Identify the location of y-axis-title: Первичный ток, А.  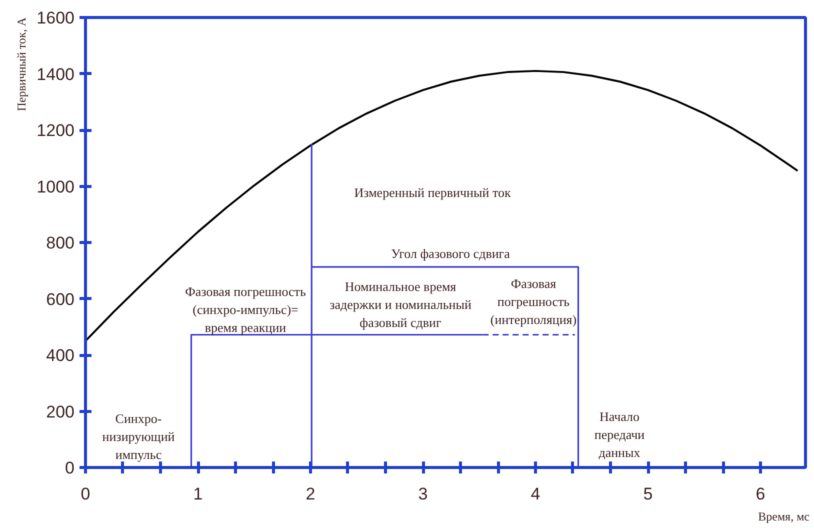
(21, 64).